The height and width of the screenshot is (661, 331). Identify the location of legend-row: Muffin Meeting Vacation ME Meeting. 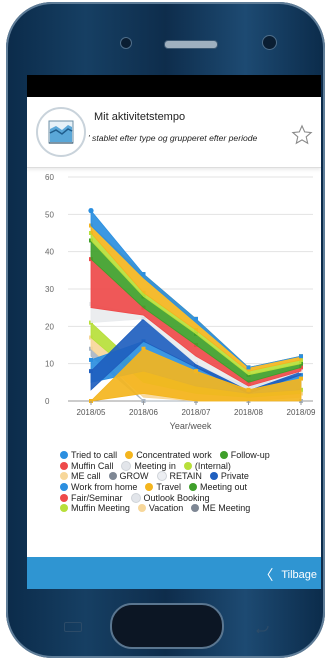
(190, 508).